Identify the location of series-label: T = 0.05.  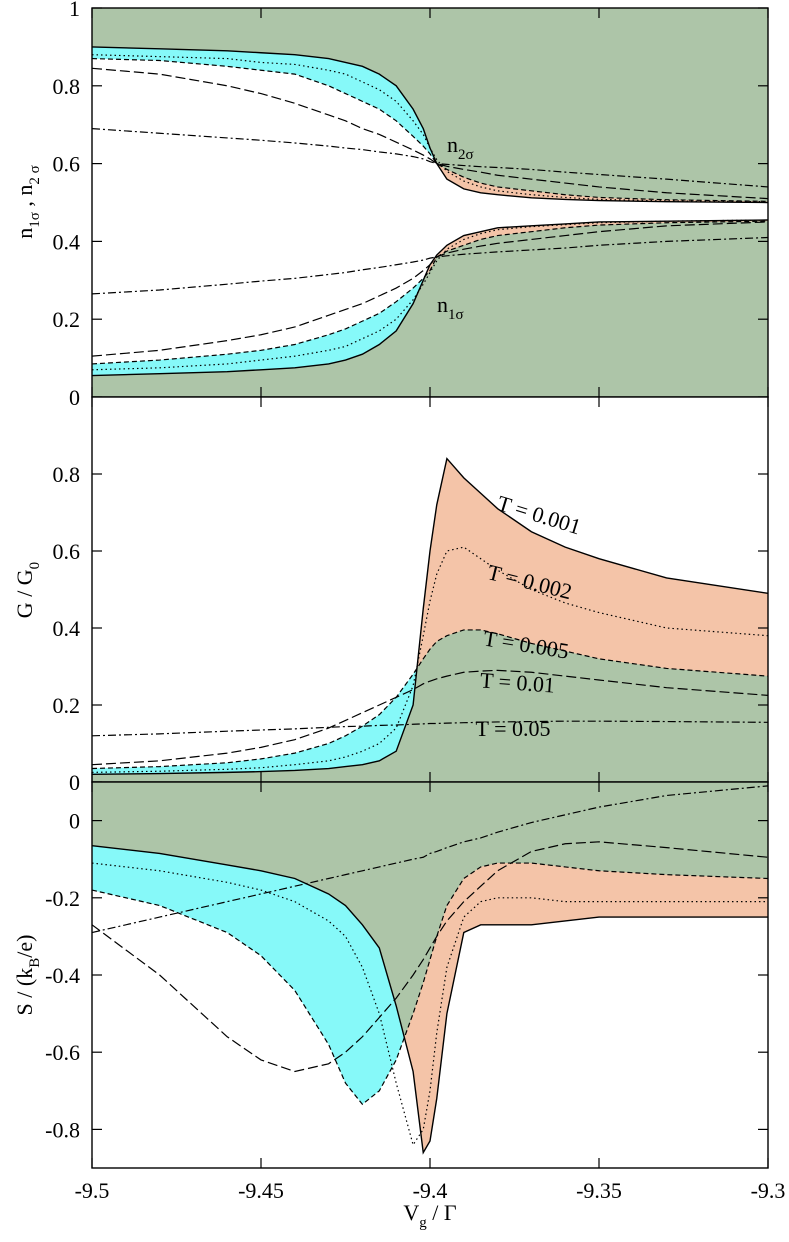
(513, 728).